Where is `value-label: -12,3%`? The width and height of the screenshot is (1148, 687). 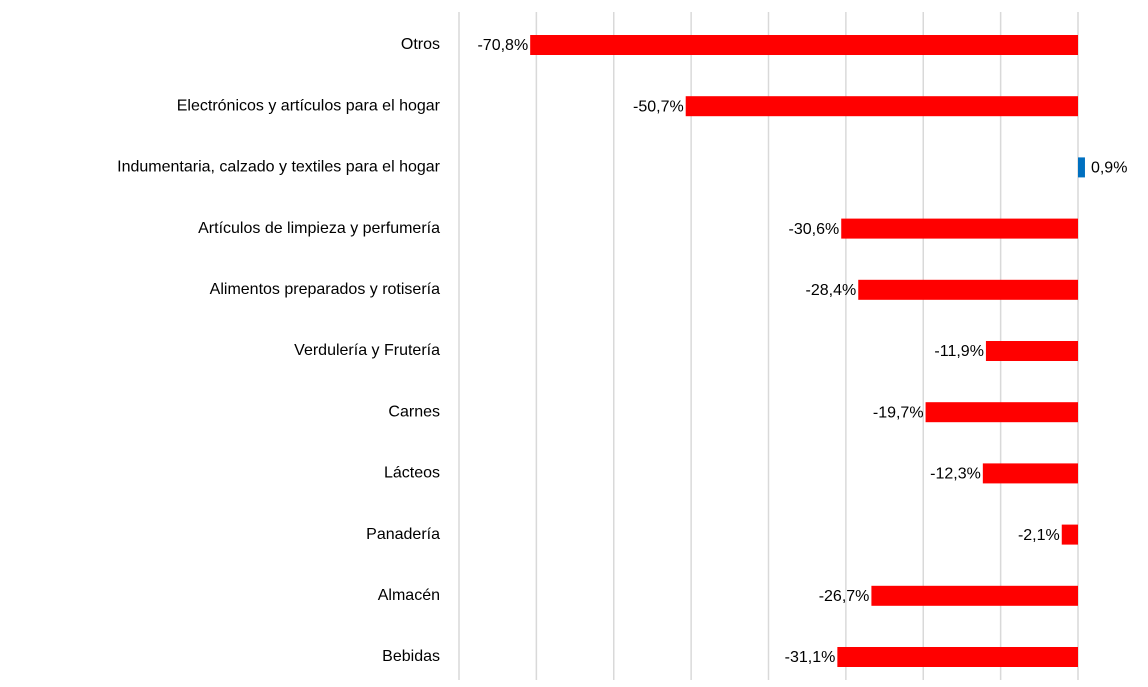
value-label: -12,3% is located at coordinates (955, 474).